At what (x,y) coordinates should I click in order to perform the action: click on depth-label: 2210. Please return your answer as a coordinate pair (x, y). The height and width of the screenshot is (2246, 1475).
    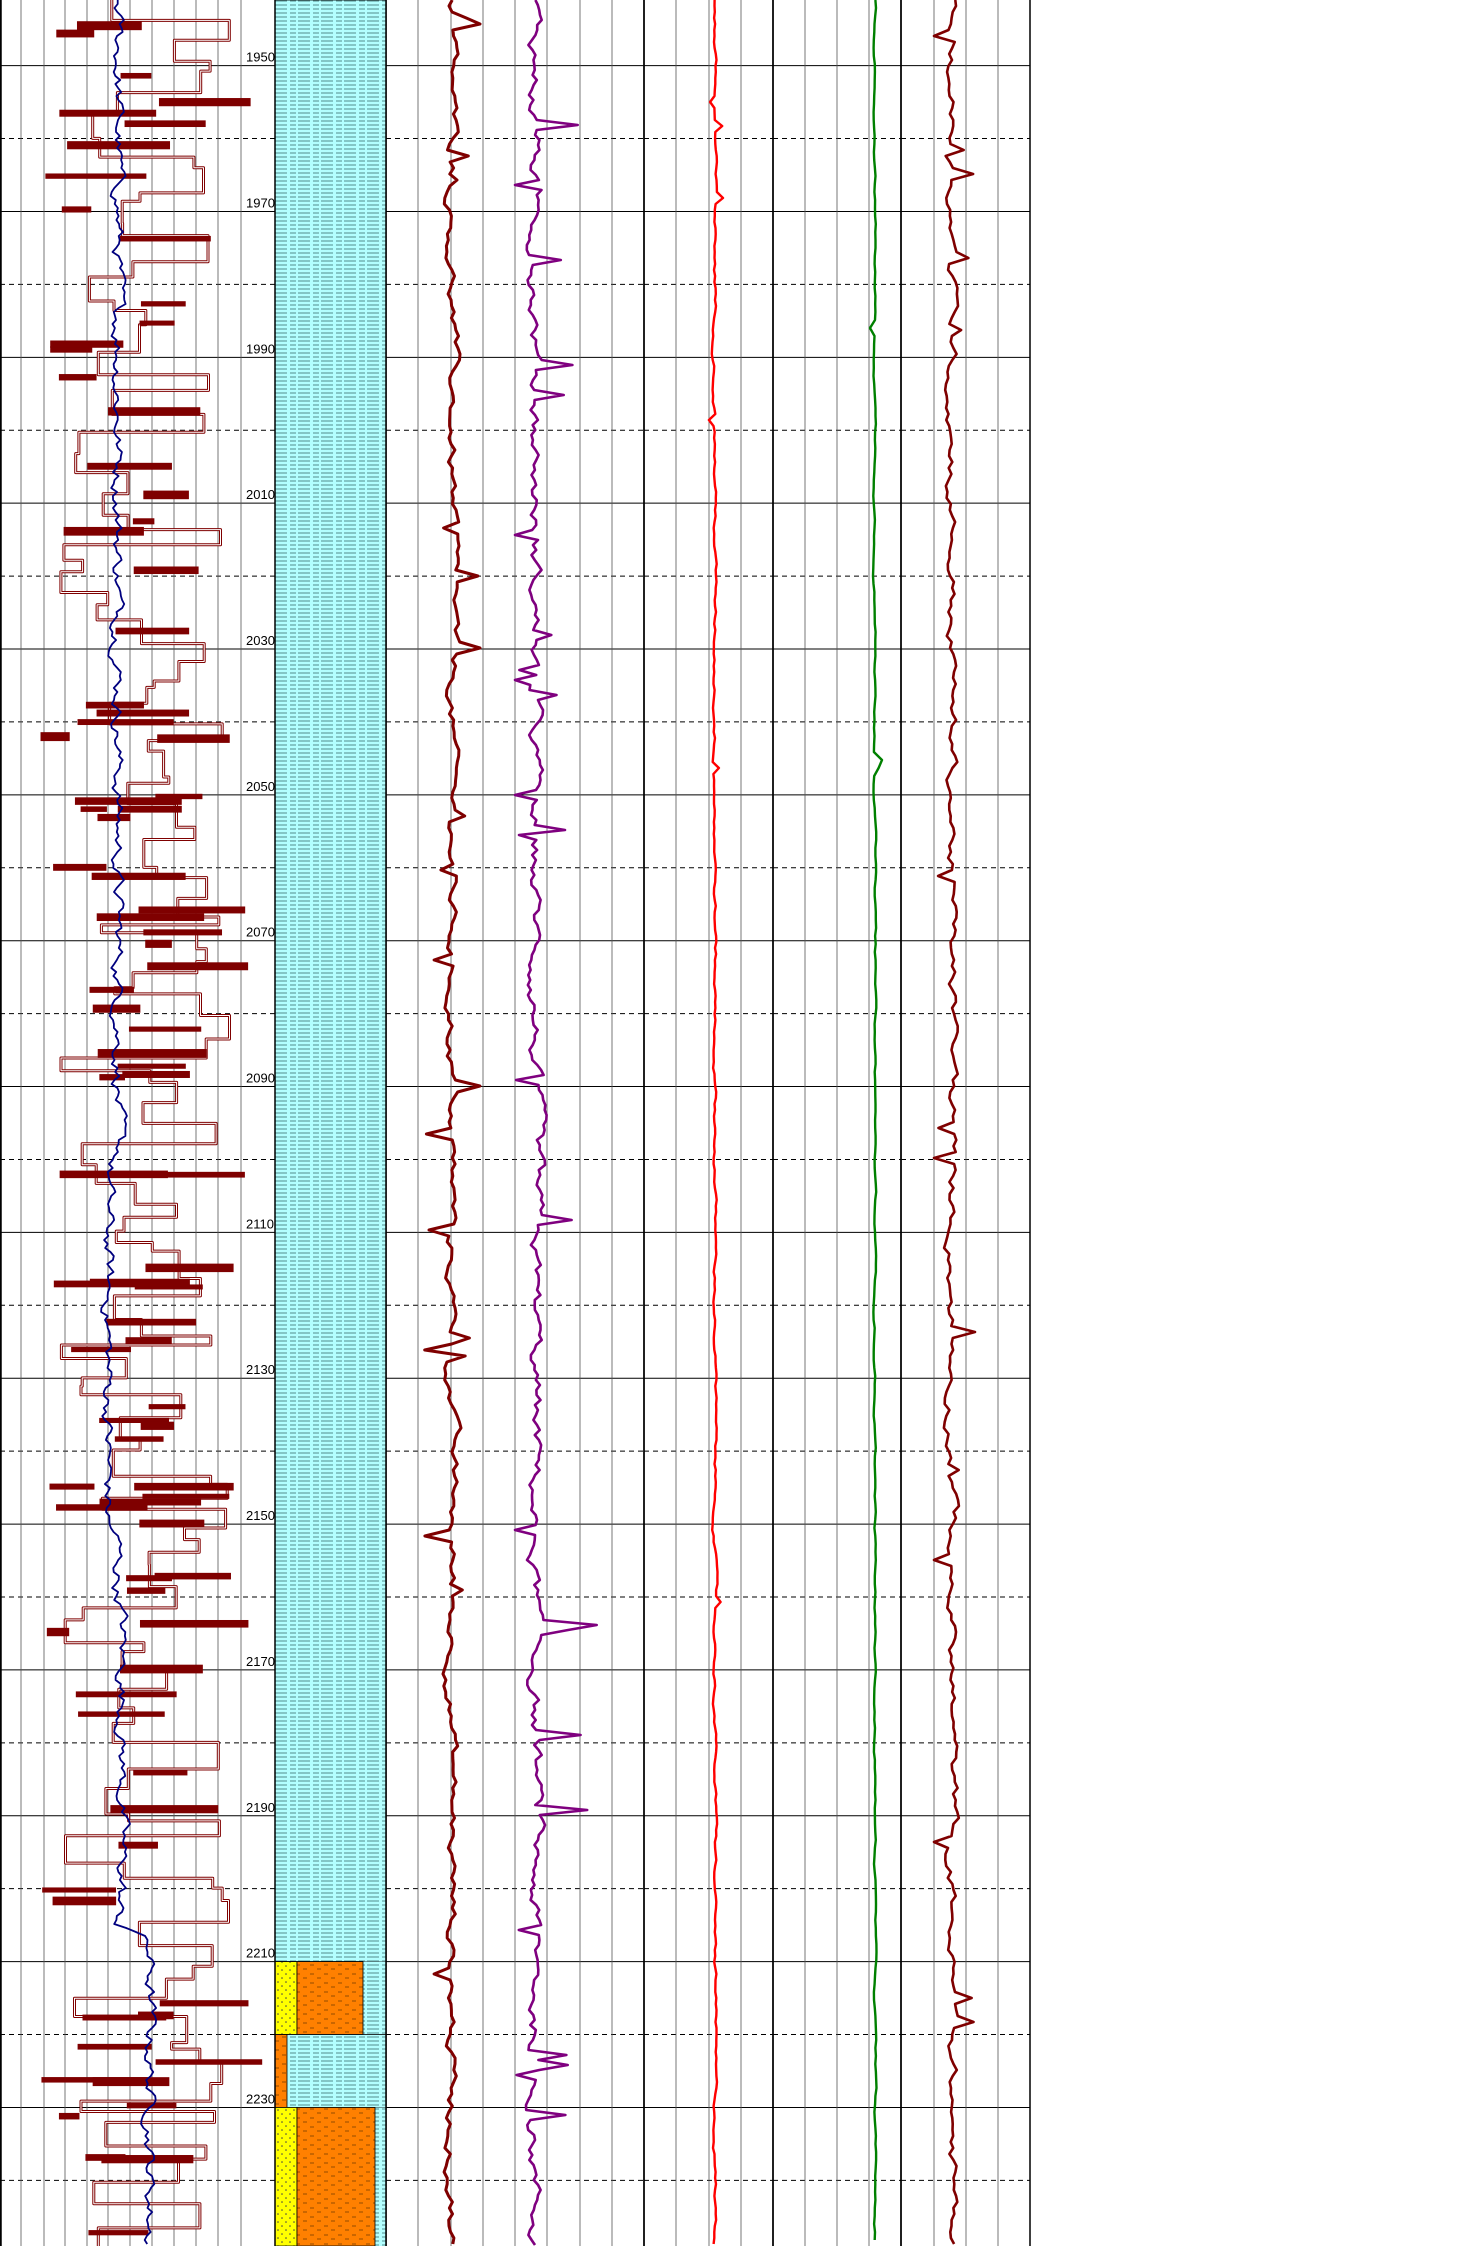
    Looking at the image, I should click on (260, 1953).